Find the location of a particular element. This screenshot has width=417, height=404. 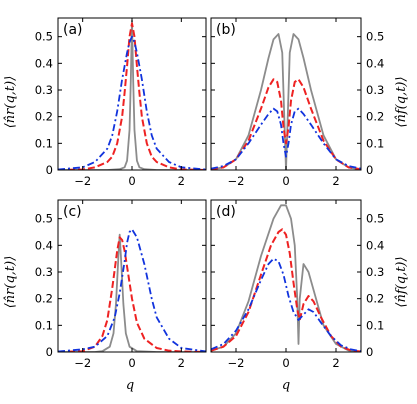

panel-label: (a) is located at coordinates (73, 30).